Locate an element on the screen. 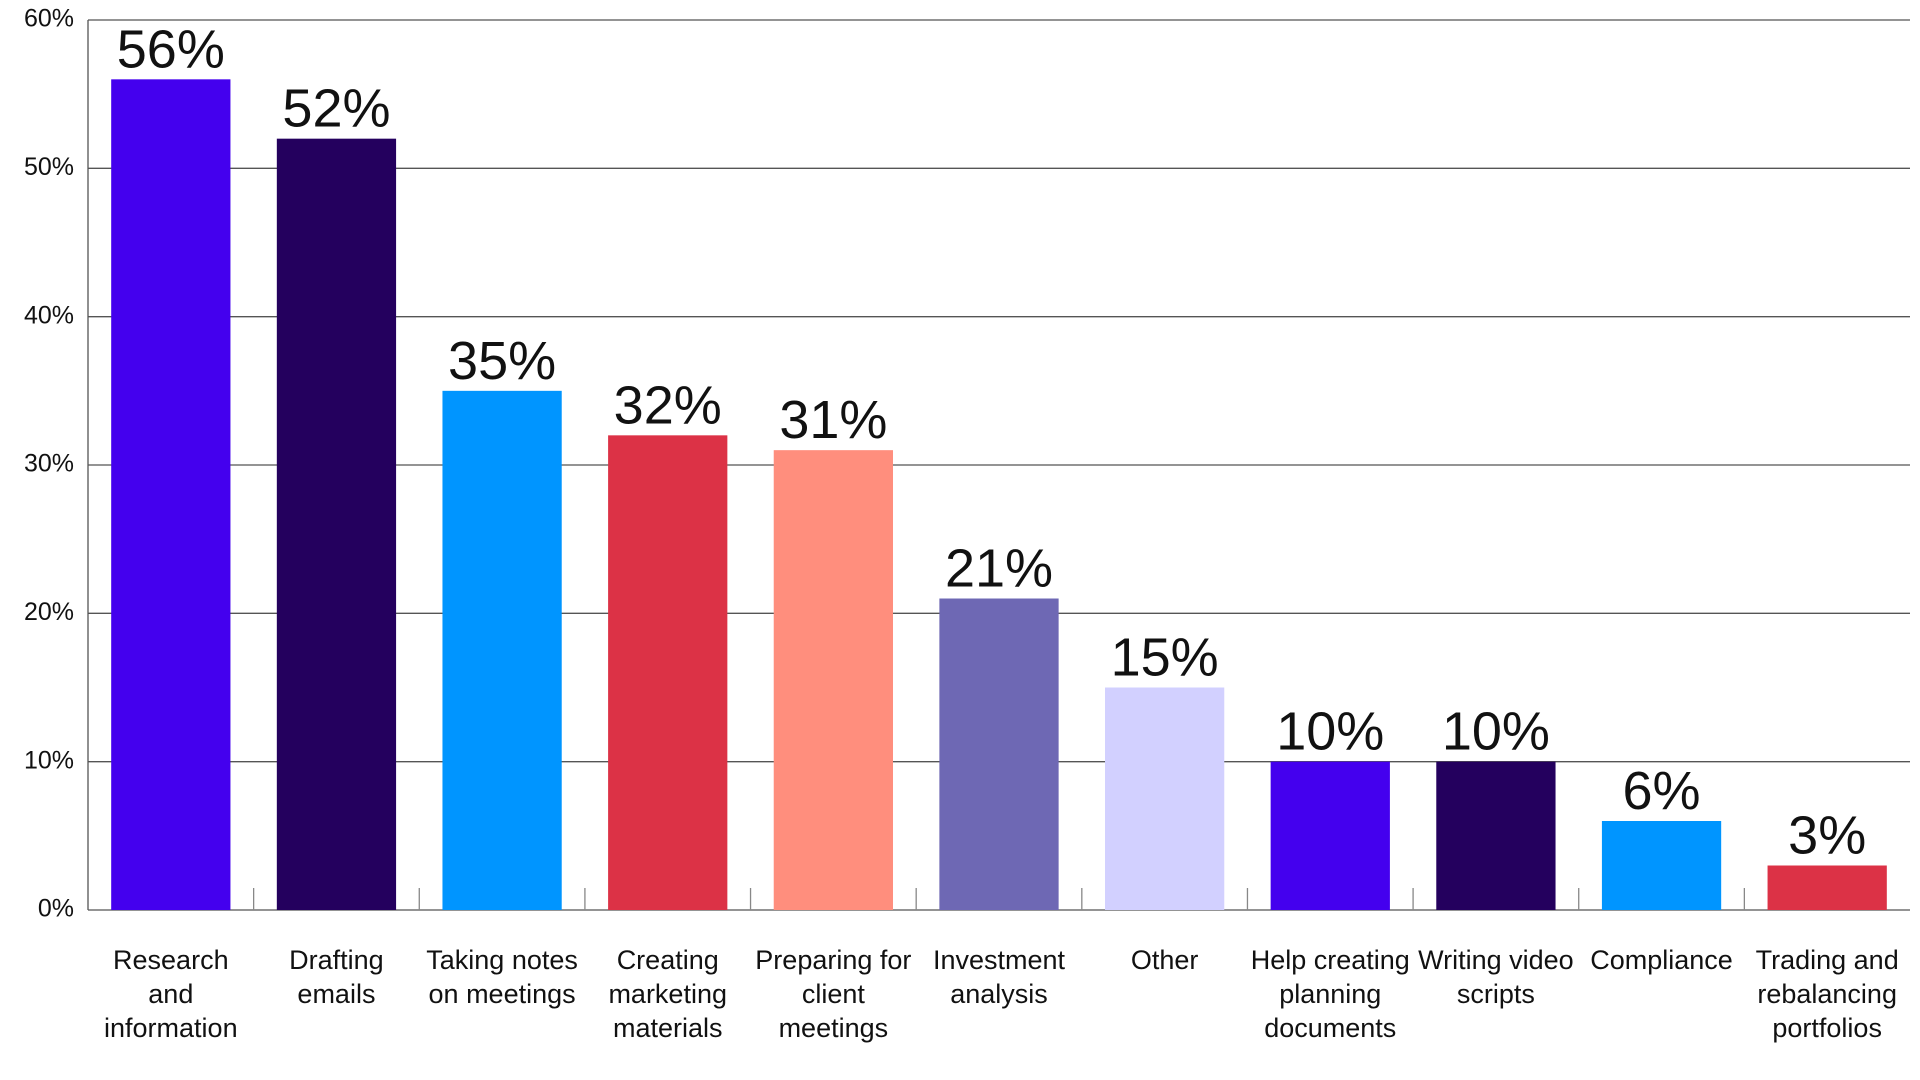  value-label: 6% is located at coordinates (1662, 791).